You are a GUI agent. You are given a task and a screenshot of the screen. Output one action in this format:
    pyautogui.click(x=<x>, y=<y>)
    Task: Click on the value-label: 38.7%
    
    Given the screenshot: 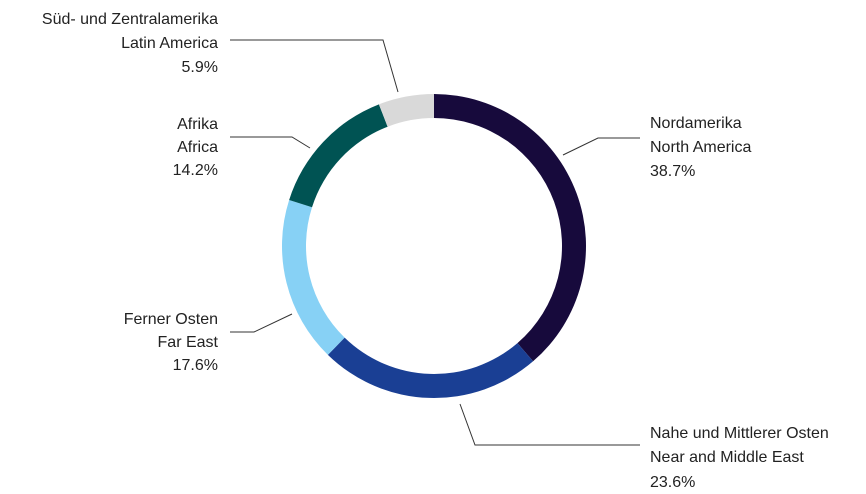 What is the action you would take?
    pyautogui.click(x=672, y=171)
    